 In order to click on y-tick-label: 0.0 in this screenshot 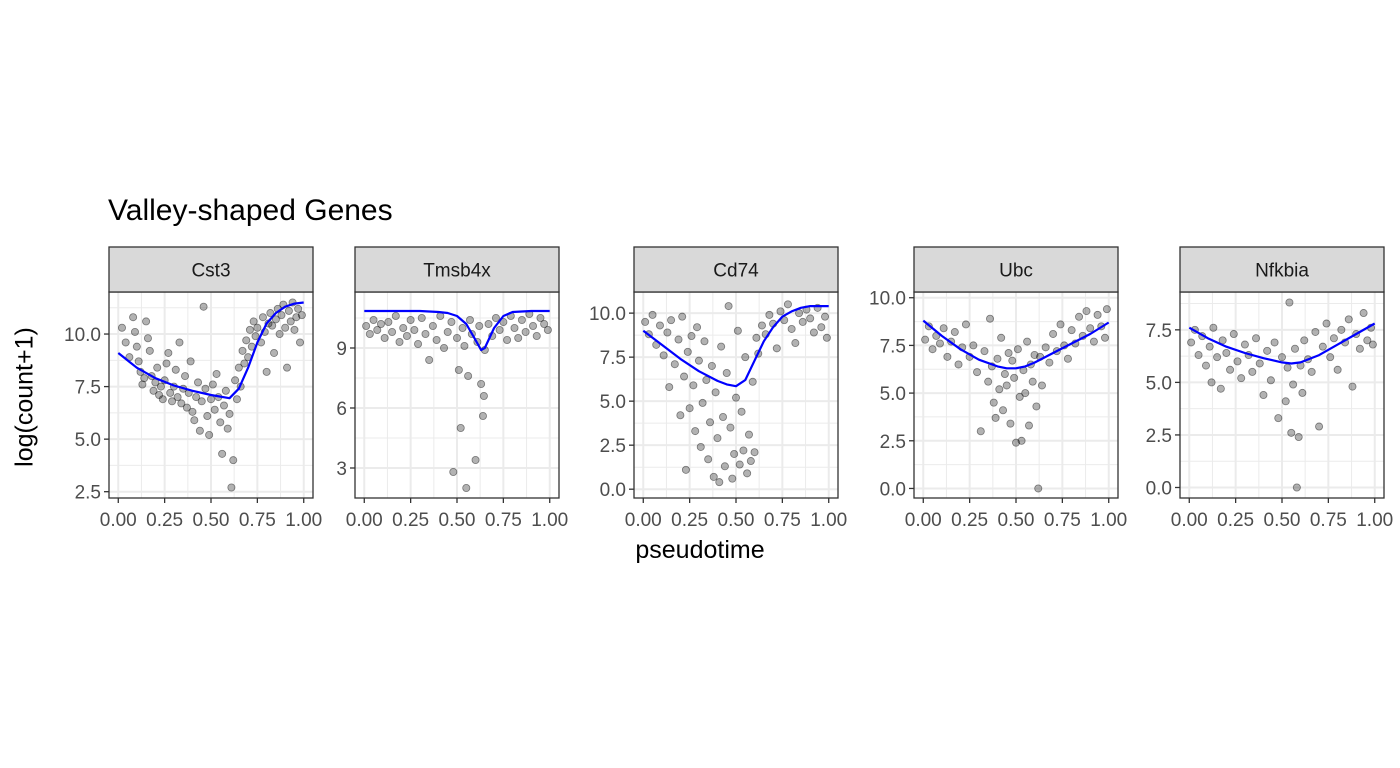, I will do `click(613, 490)`.